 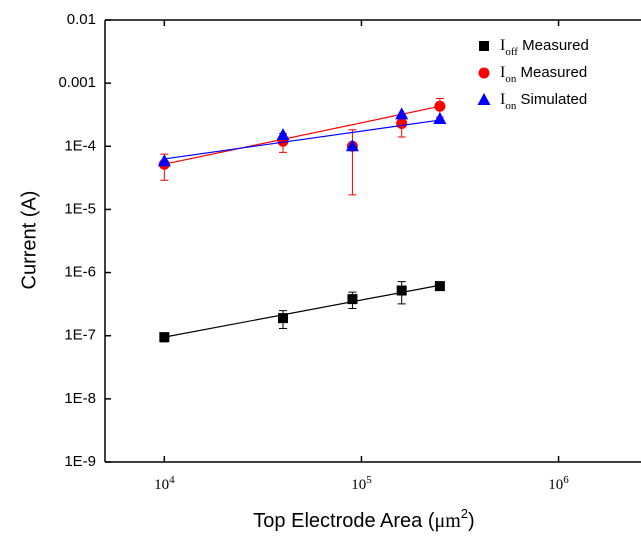 I want to click on y-axis-title: Current (A), so click(x=29, y=240).